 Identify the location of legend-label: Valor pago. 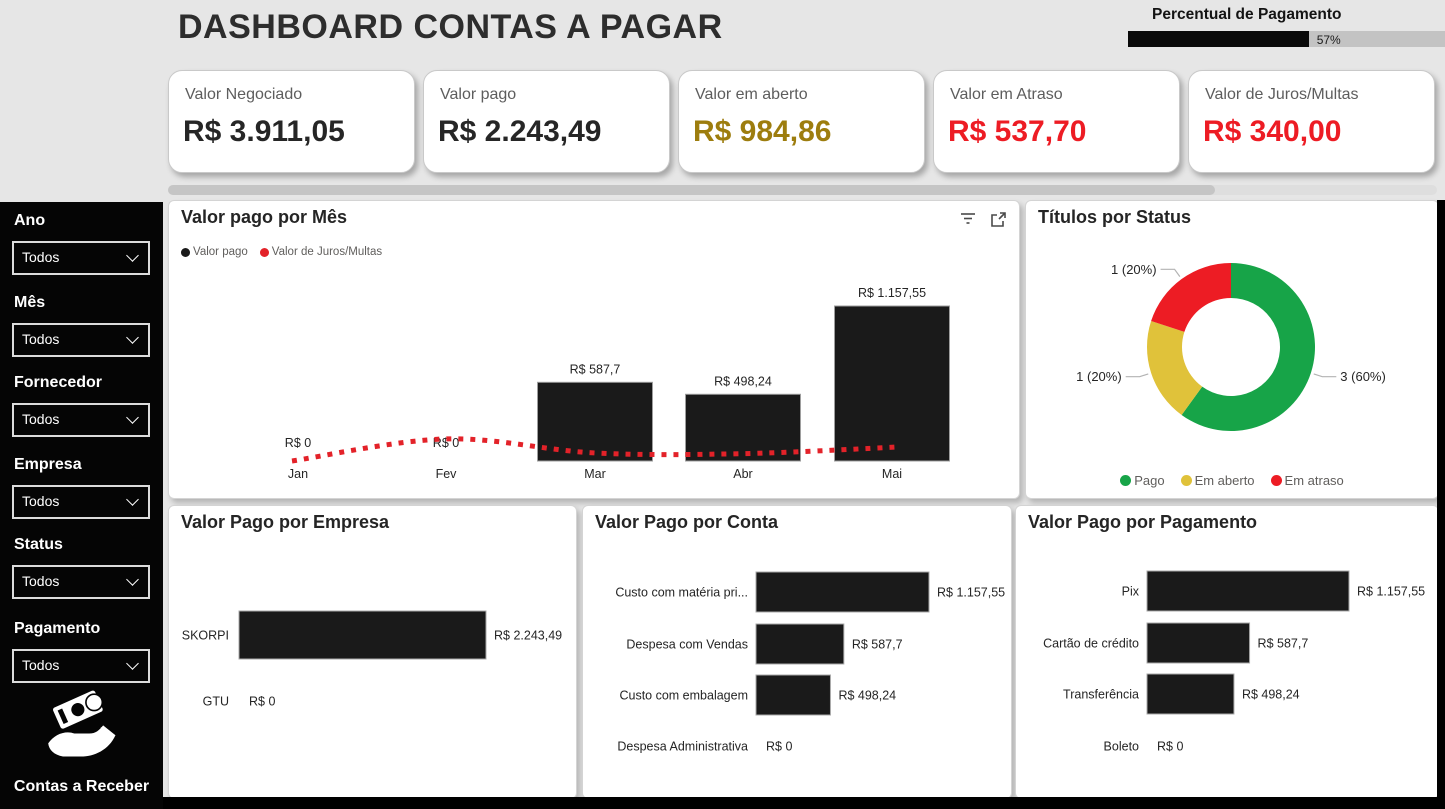
(220, 252).